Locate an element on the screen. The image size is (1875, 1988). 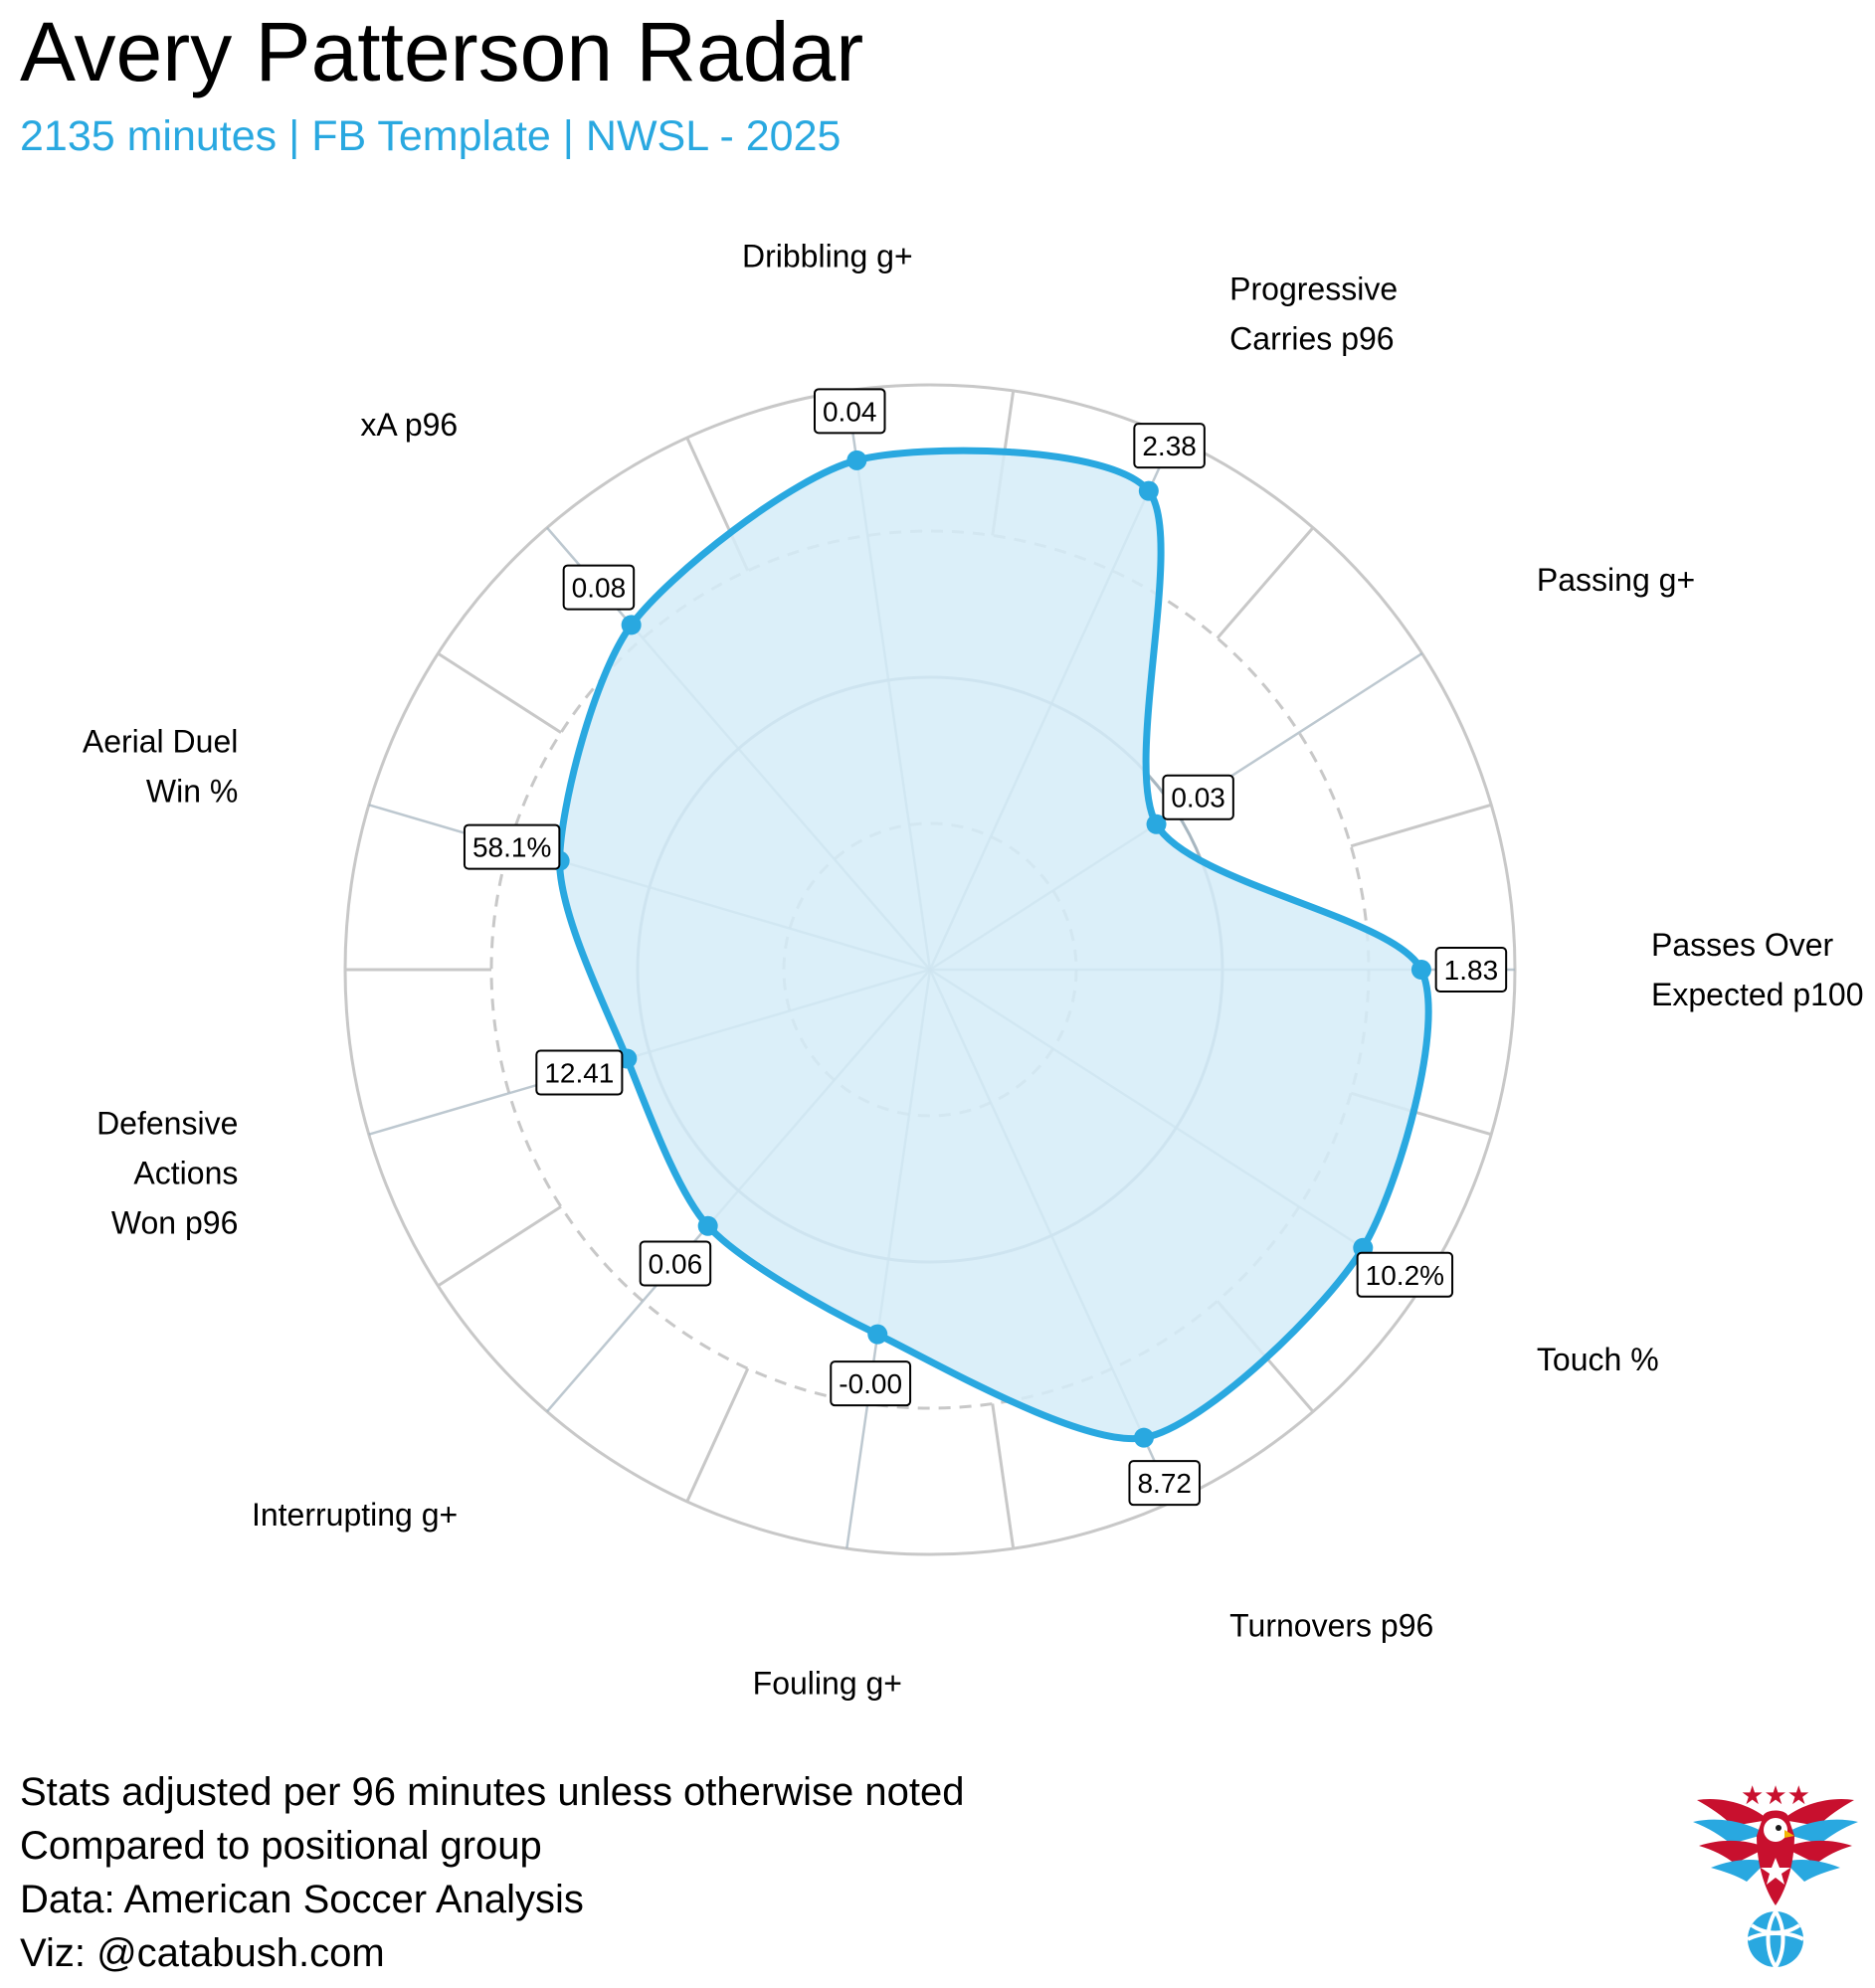
axis-label: Interrupting g+ is located at coordinates (355, 1515).